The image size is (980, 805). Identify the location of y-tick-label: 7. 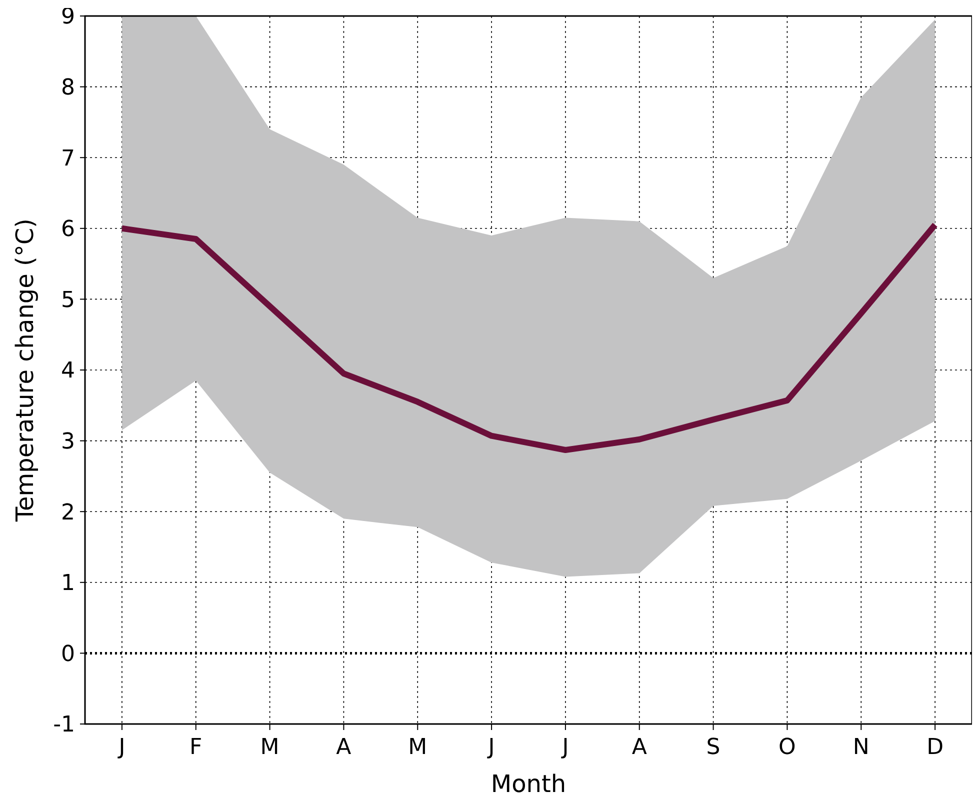
(68, 159).